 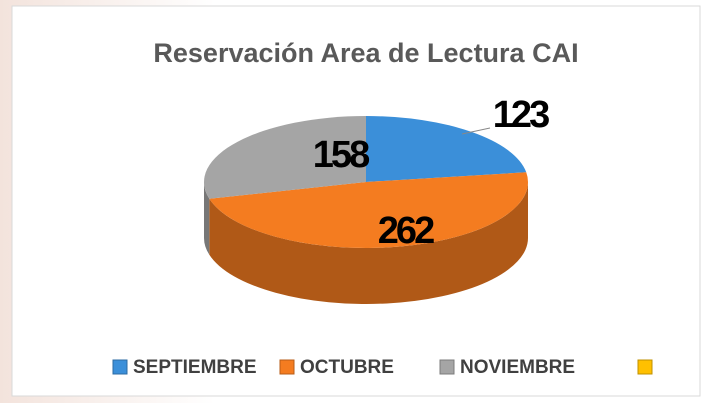 I want to click on data-label: 262, so click(x=406, y=231).